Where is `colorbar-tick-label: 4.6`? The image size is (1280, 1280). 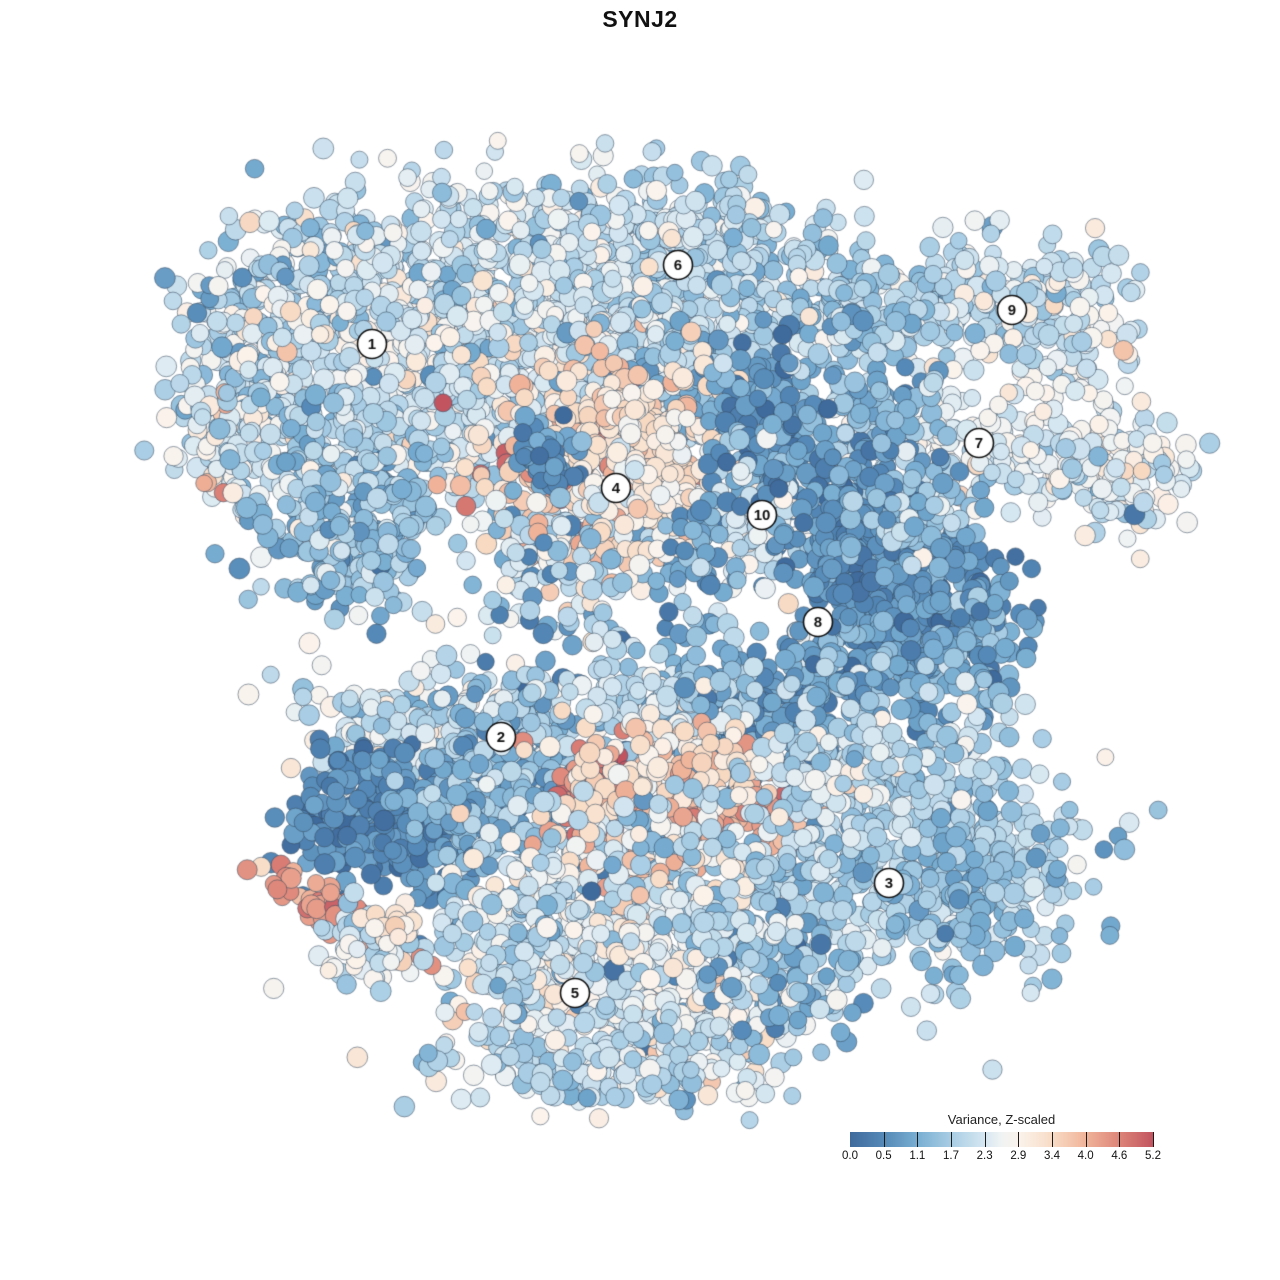 colorbar-tick-label: 4.6 is located at coordinates (1119, 1156).